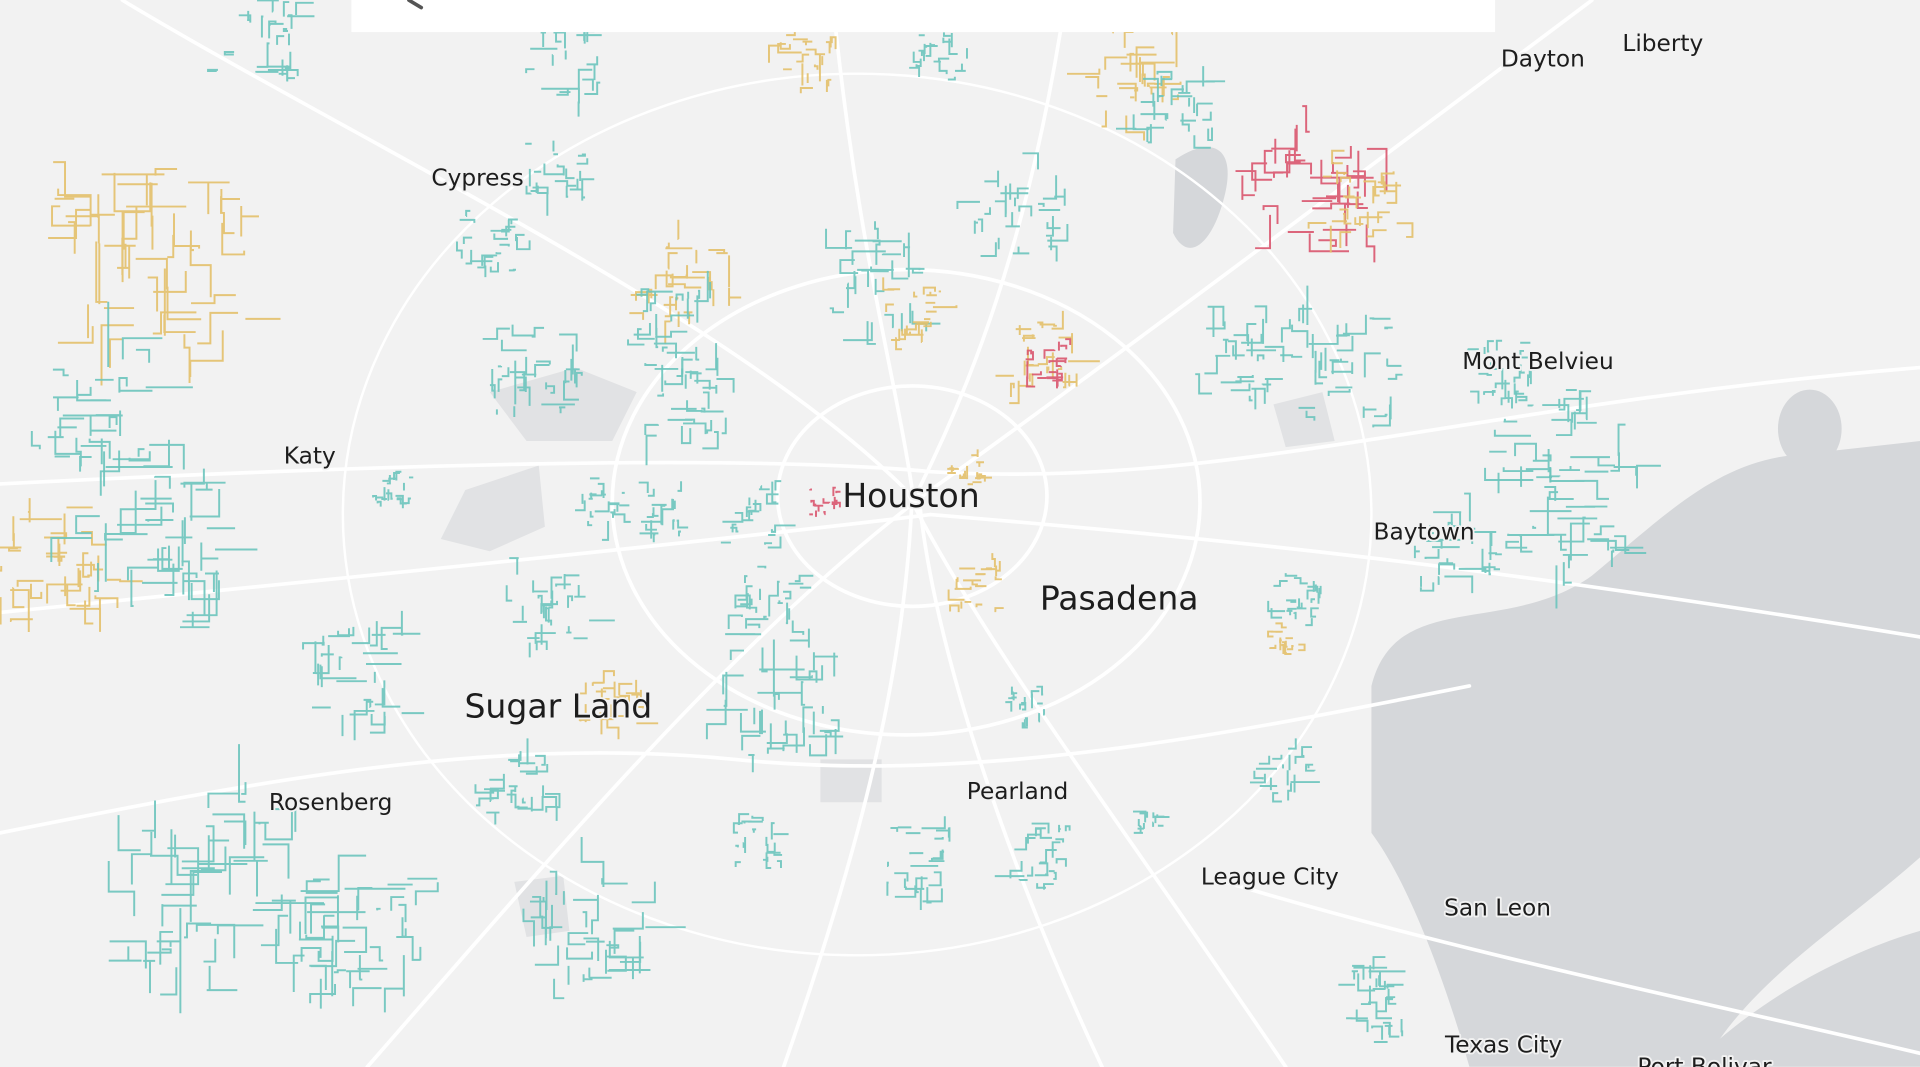 This screenshot has height=1067, width=1920. Describe the element at coordinates (1662, 43) in the screenshot. I see `place-label: Liberty` at that location.